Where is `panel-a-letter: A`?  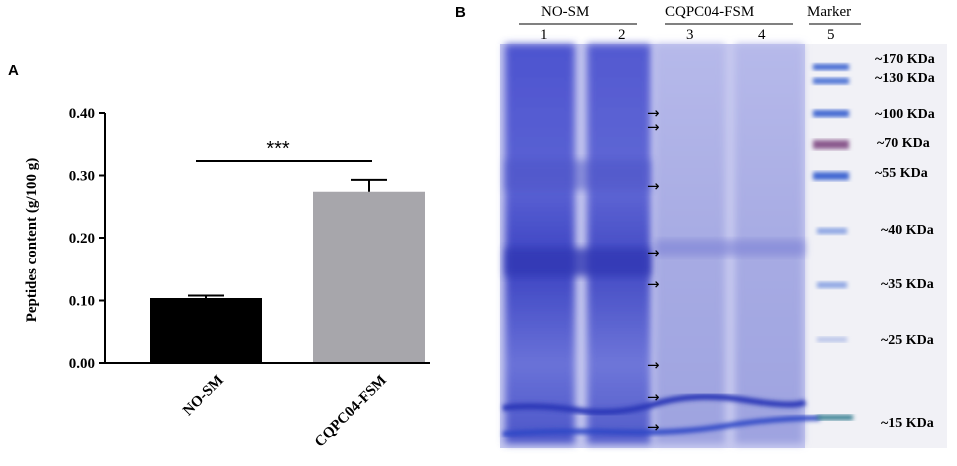
panel-a-letter: A is located at coordinates (13, 70).